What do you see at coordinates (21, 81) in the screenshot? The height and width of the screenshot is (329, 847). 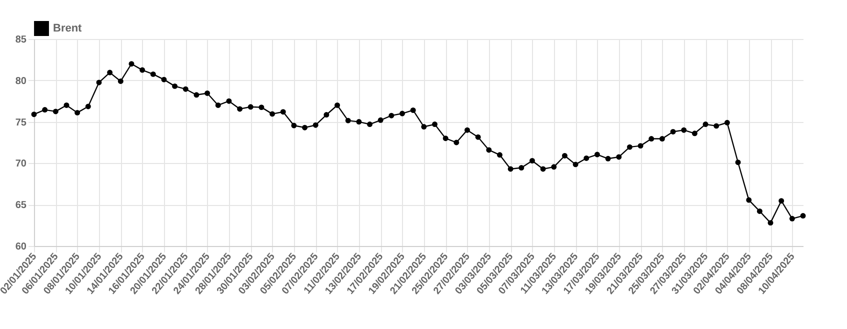 I see `y-tick-label: 80` at bounding box center [21, 81].